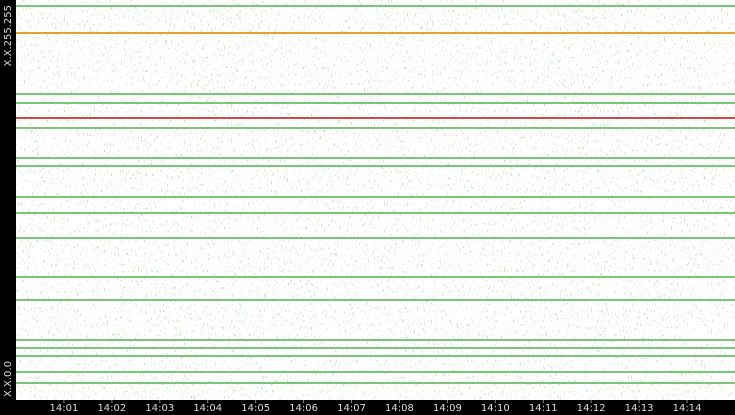 The height and width of the screenshot is (415, 735). Describe the element at coordinates (351, 408) in the screenshot. I see `x-tick-label: 14:07` at that location.